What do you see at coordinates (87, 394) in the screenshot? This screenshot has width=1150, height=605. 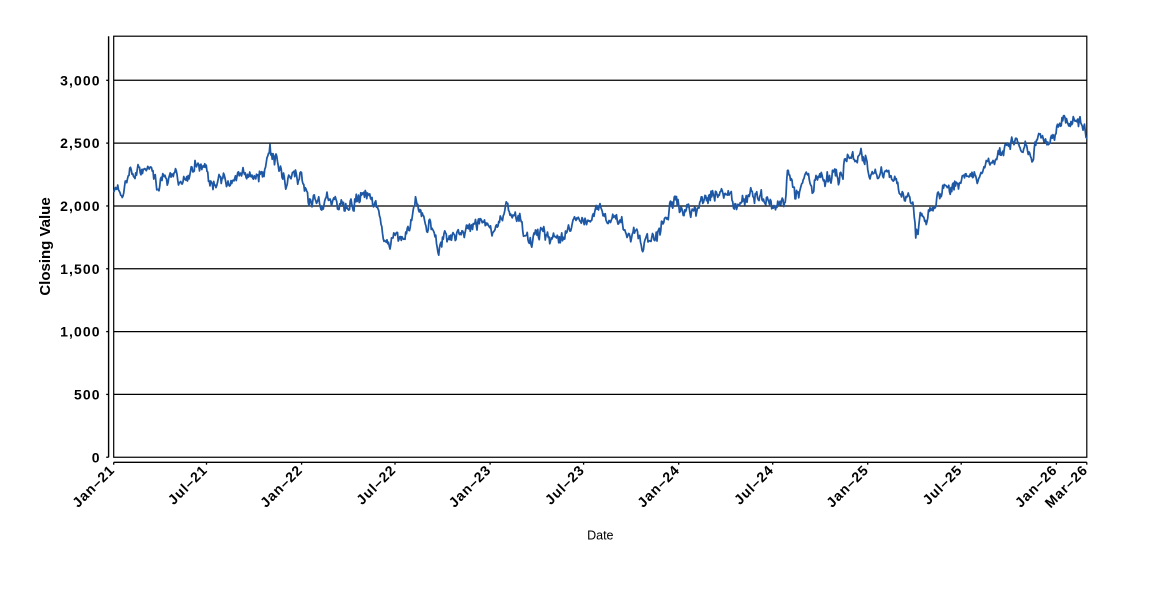 I see `svg-text: 500` at bounding box center [87, 394].